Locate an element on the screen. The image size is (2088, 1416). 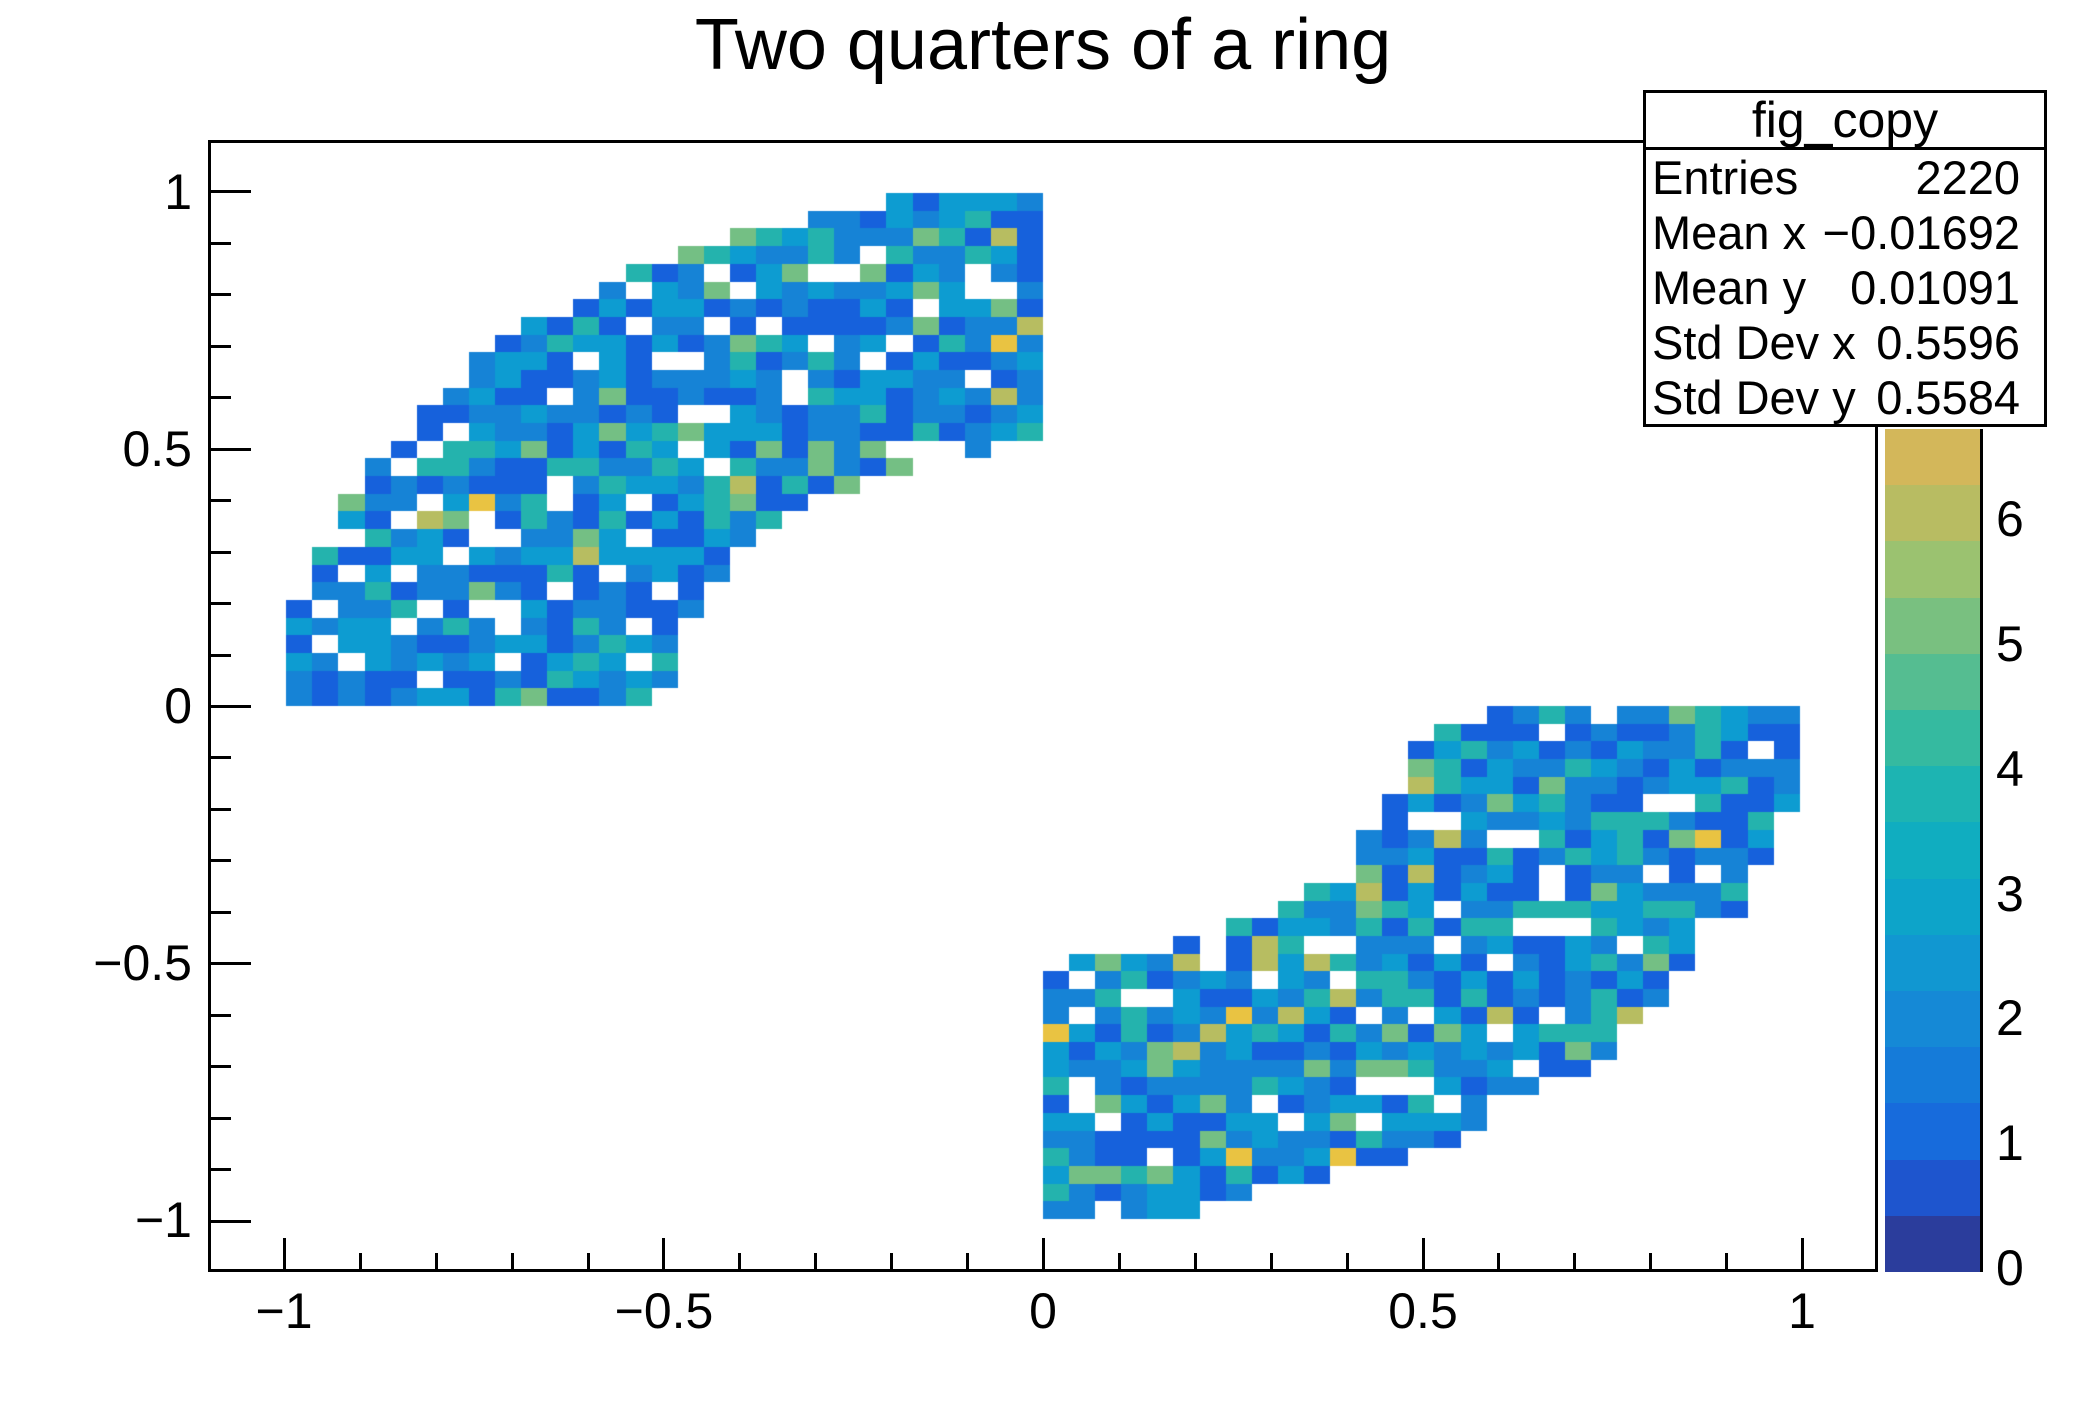
stats-row: Mean x −0.01692 is located at coordinates (1845, 232).